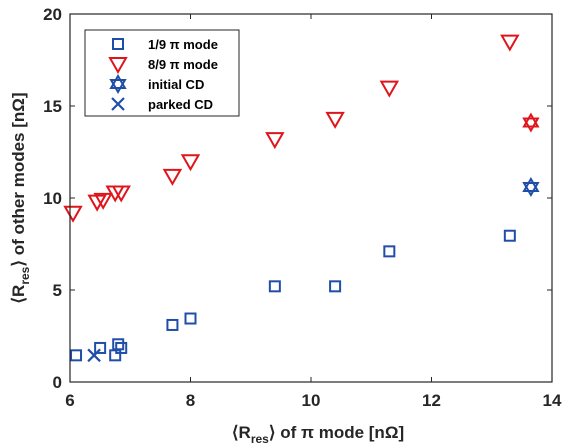 The width and height of the screenshot is (566, 446). Describe the element at coordinates (69, 400) in the screenshot. I see `x-tick-label: 6` at that location.